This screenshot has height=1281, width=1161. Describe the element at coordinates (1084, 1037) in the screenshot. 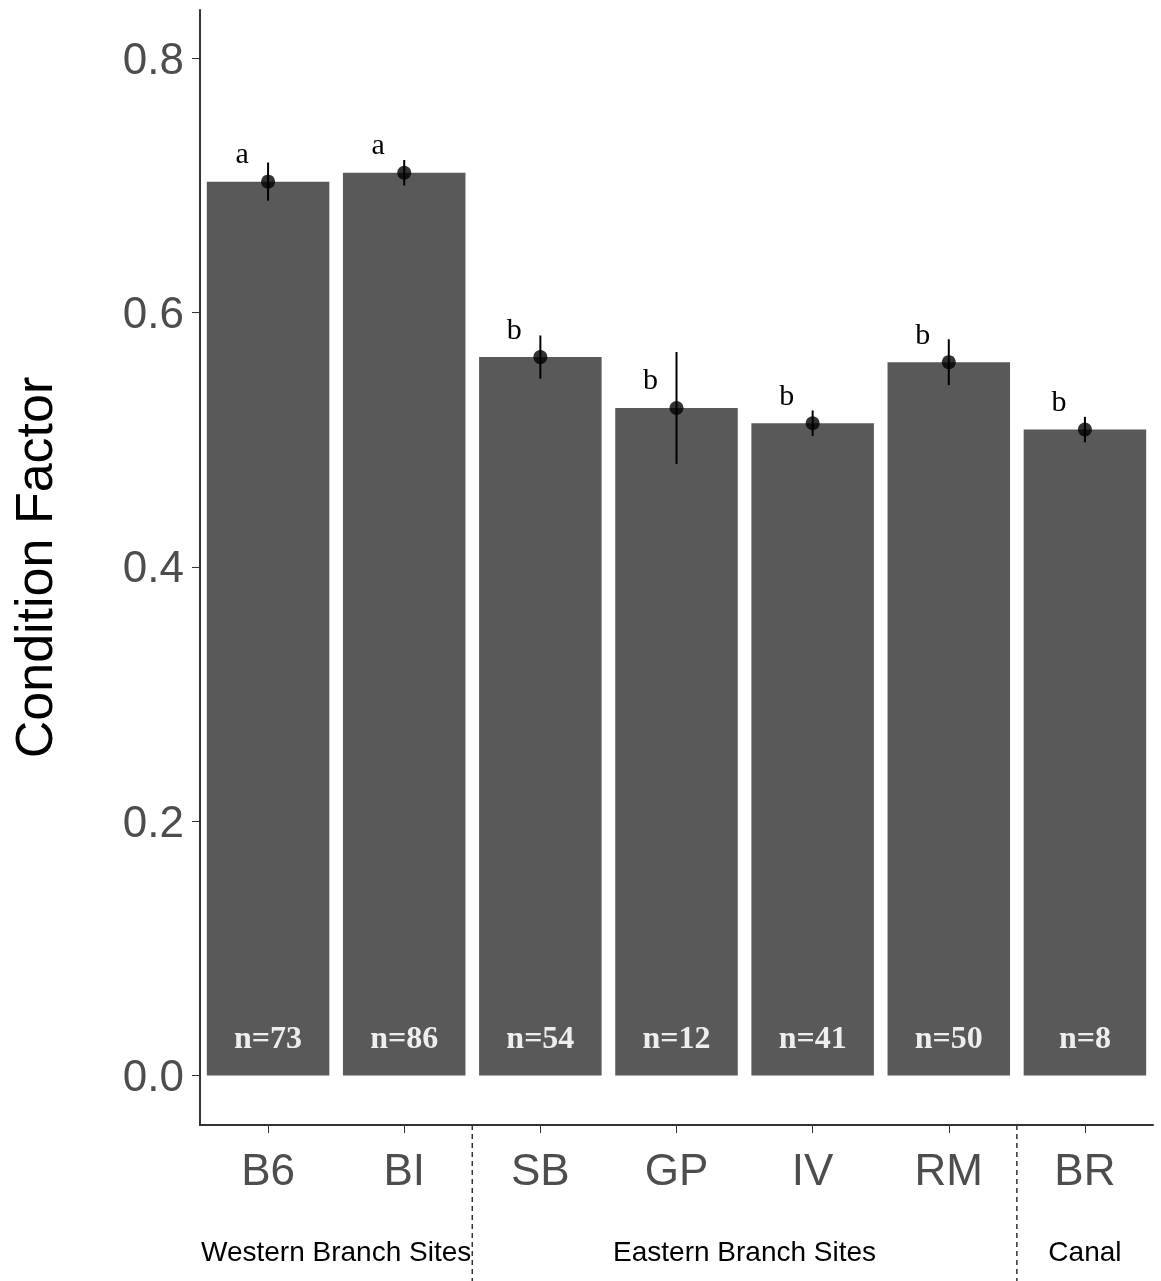

I see `annotation: n=8` at that location.